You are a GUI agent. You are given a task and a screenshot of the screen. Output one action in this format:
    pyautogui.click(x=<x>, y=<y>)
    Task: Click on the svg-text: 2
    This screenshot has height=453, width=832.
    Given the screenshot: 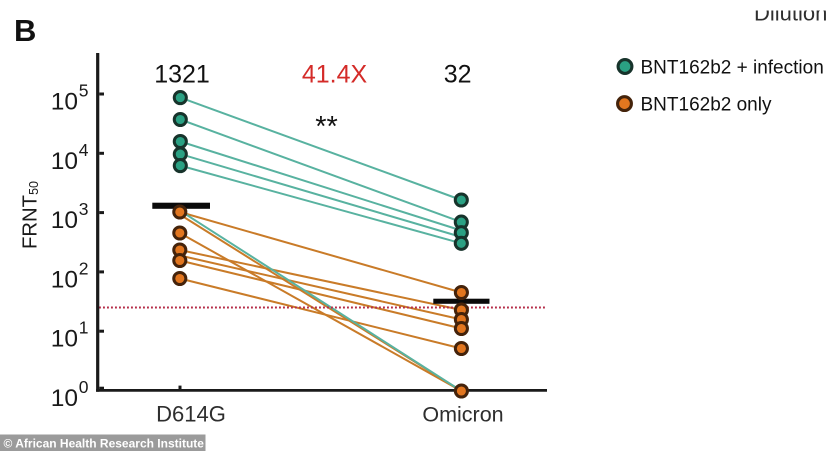 What is the action you would take?
    pyautogui.click(x=84, y=268)
    